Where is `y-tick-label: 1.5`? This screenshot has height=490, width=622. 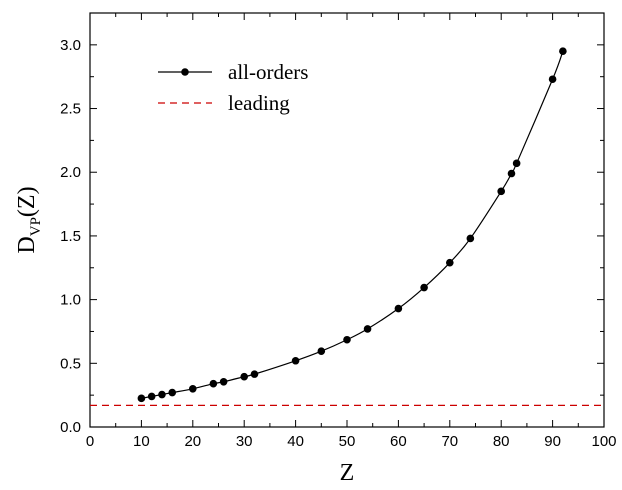 y-tick-label: 1.5 is located at coordinates (70, 236).